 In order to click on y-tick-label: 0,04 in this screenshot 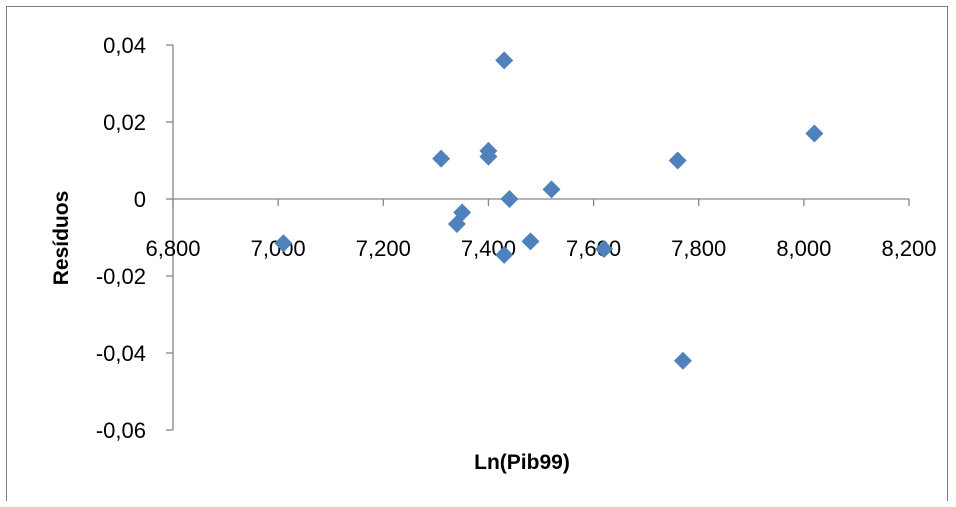, I will do `click(124, 45)`.